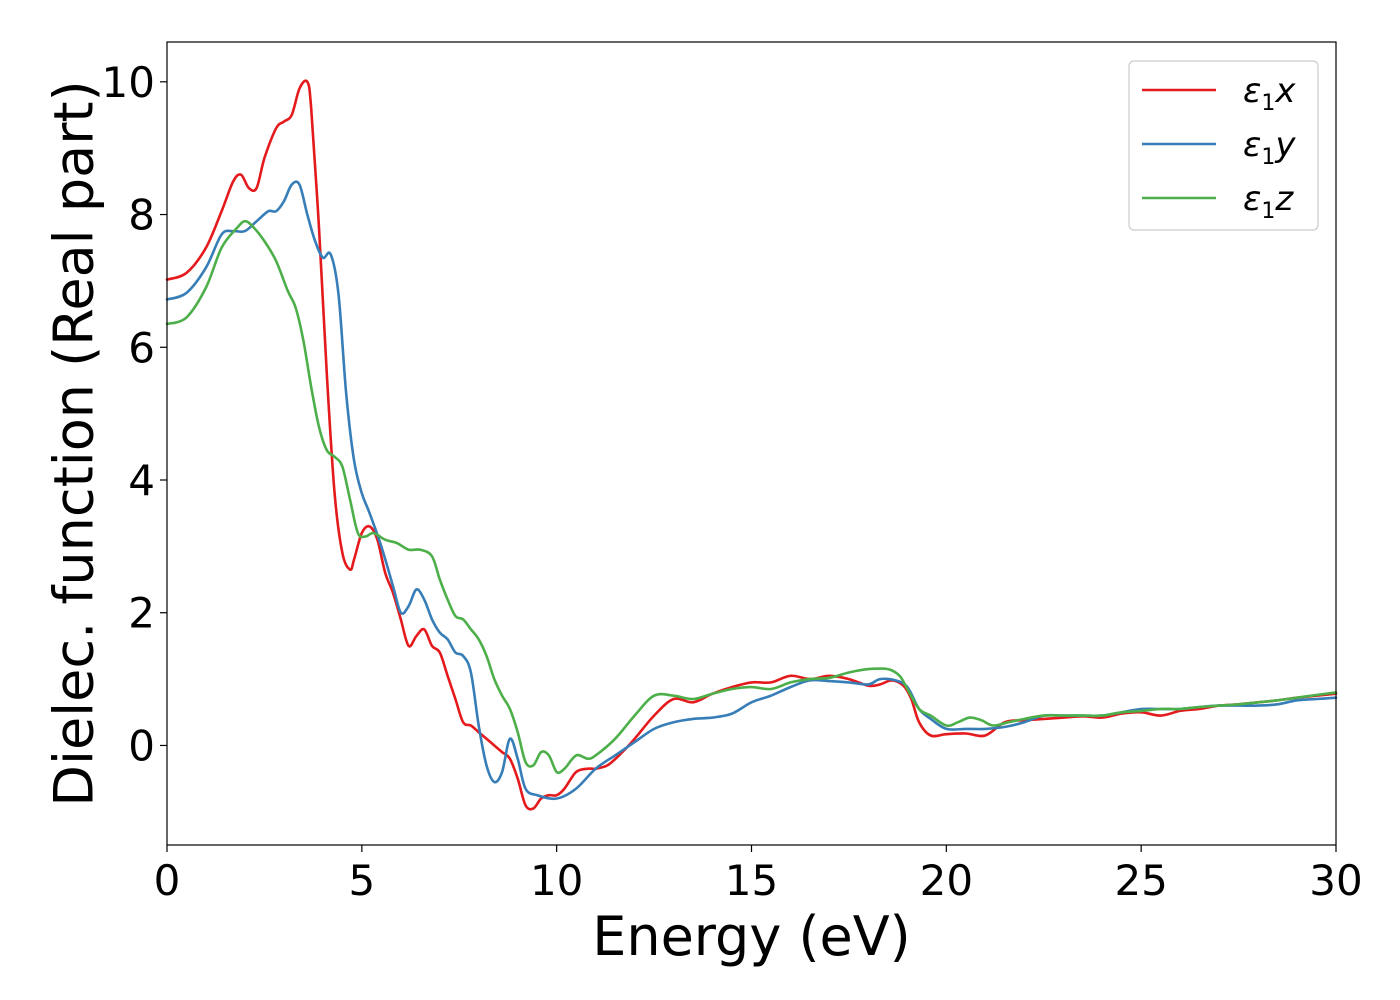 This screenshot has height=1000, width=1400. What do you see at coordinates (361, 880) in the screenshot?
I see `x-tick-label: 5` at bounding box center [361, 880].